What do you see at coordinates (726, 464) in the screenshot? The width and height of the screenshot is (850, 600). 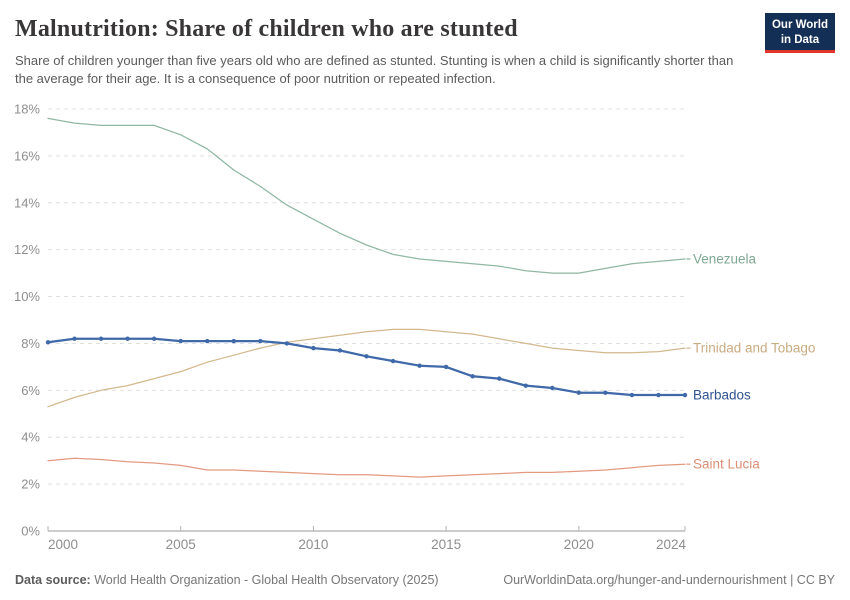 I see `series-label-saint-lucia: Saint Lucia` at bounding box center [726, 464].